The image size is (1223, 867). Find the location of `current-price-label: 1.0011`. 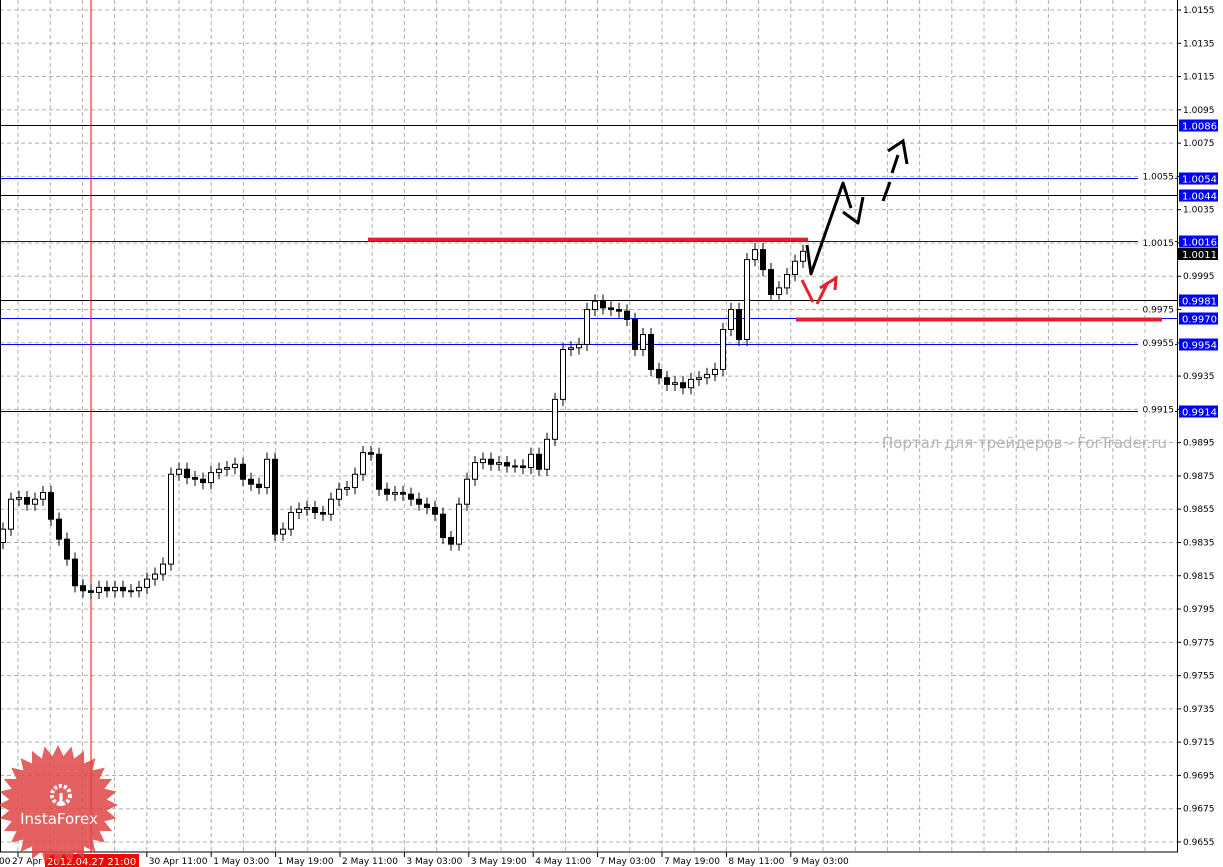

current-price-label: 1.0011 is located at coordinates (1198, 254).